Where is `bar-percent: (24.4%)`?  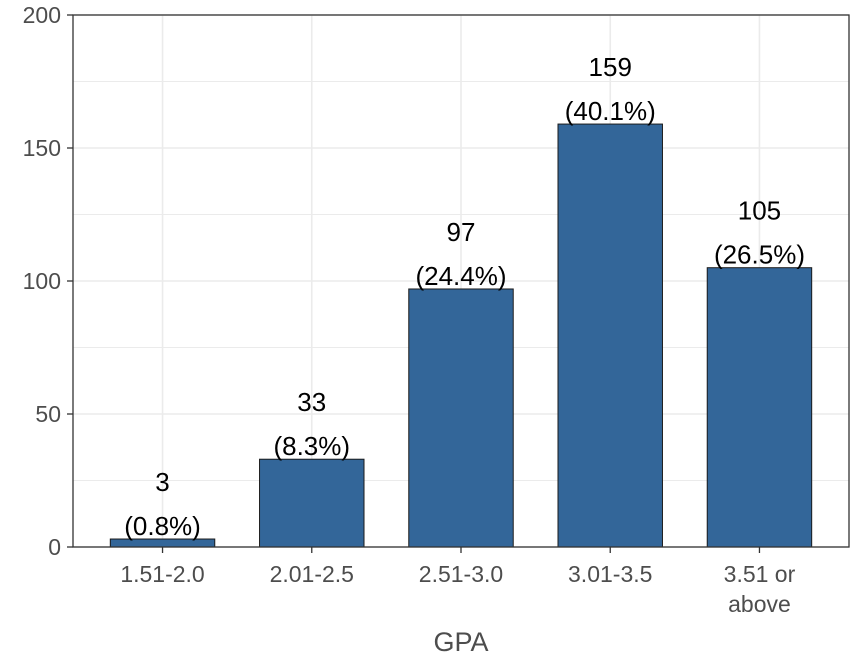
bar-percent: (24.4%) is located at coordinates (460, 276).